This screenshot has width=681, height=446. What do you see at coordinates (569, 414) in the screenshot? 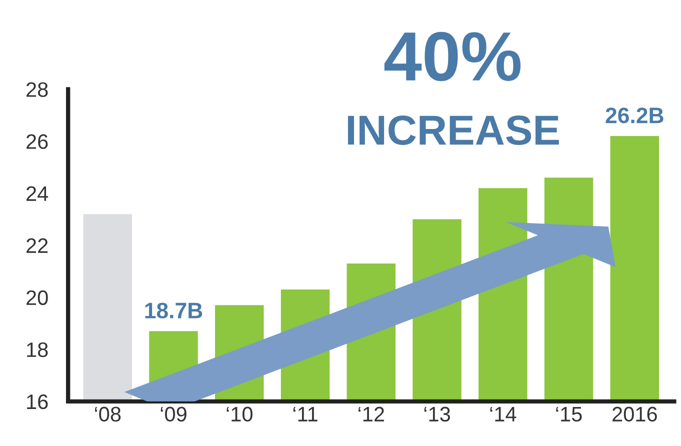
I see `x-tick-label: ‘15` at bounding box center [569, 414].